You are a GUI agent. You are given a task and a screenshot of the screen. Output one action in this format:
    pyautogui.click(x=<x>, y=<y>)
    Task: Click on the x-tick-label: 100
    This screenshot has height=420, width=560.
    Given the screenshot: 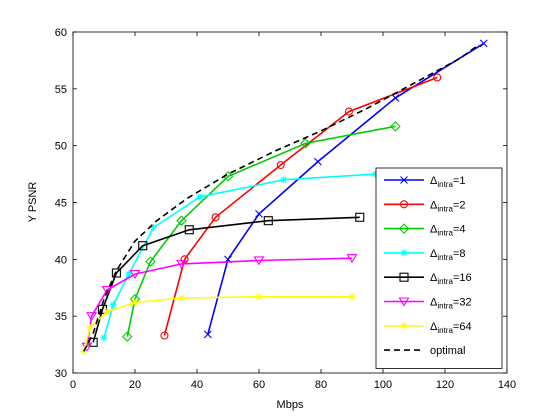 What is the action you would take?
    pyautogui.click(x=383, y=385)
    